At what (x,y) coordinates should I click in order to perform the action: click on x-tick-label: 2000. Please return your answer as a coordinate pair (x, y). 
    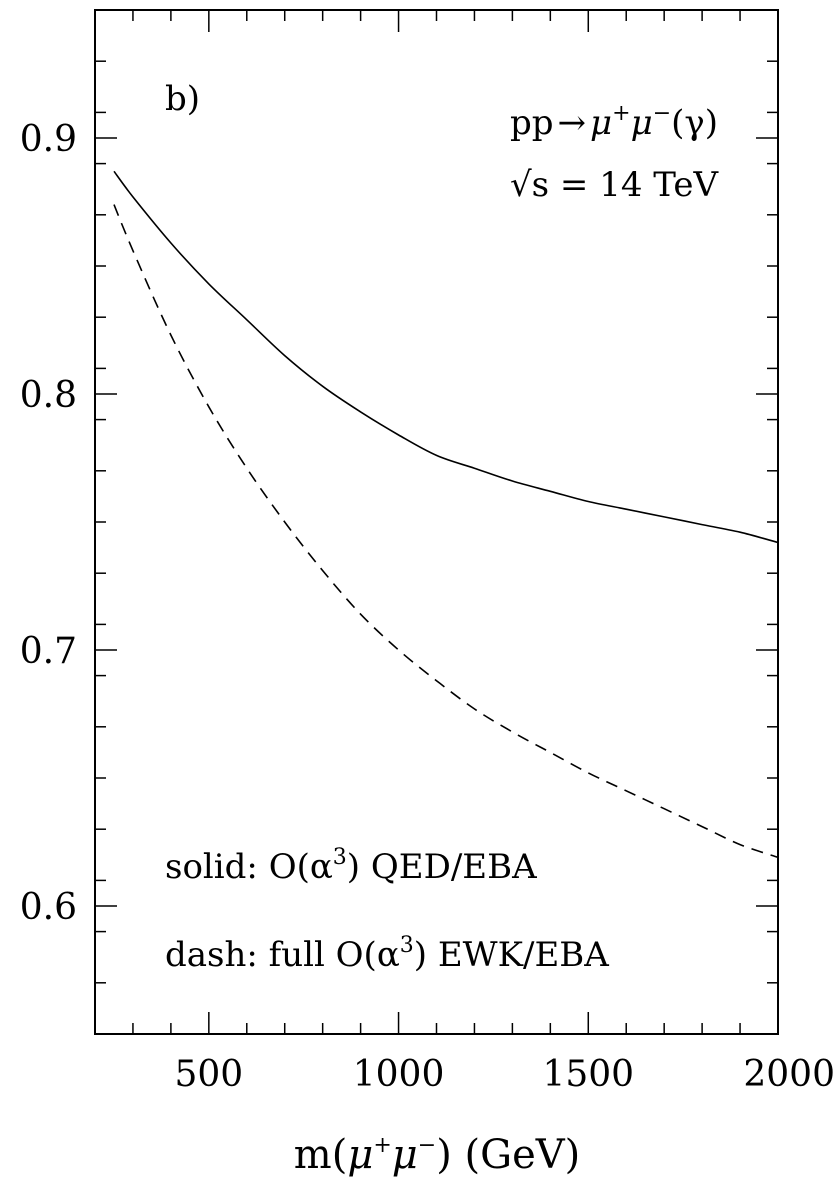
    Looking at the image, I should click on (789, 1074).